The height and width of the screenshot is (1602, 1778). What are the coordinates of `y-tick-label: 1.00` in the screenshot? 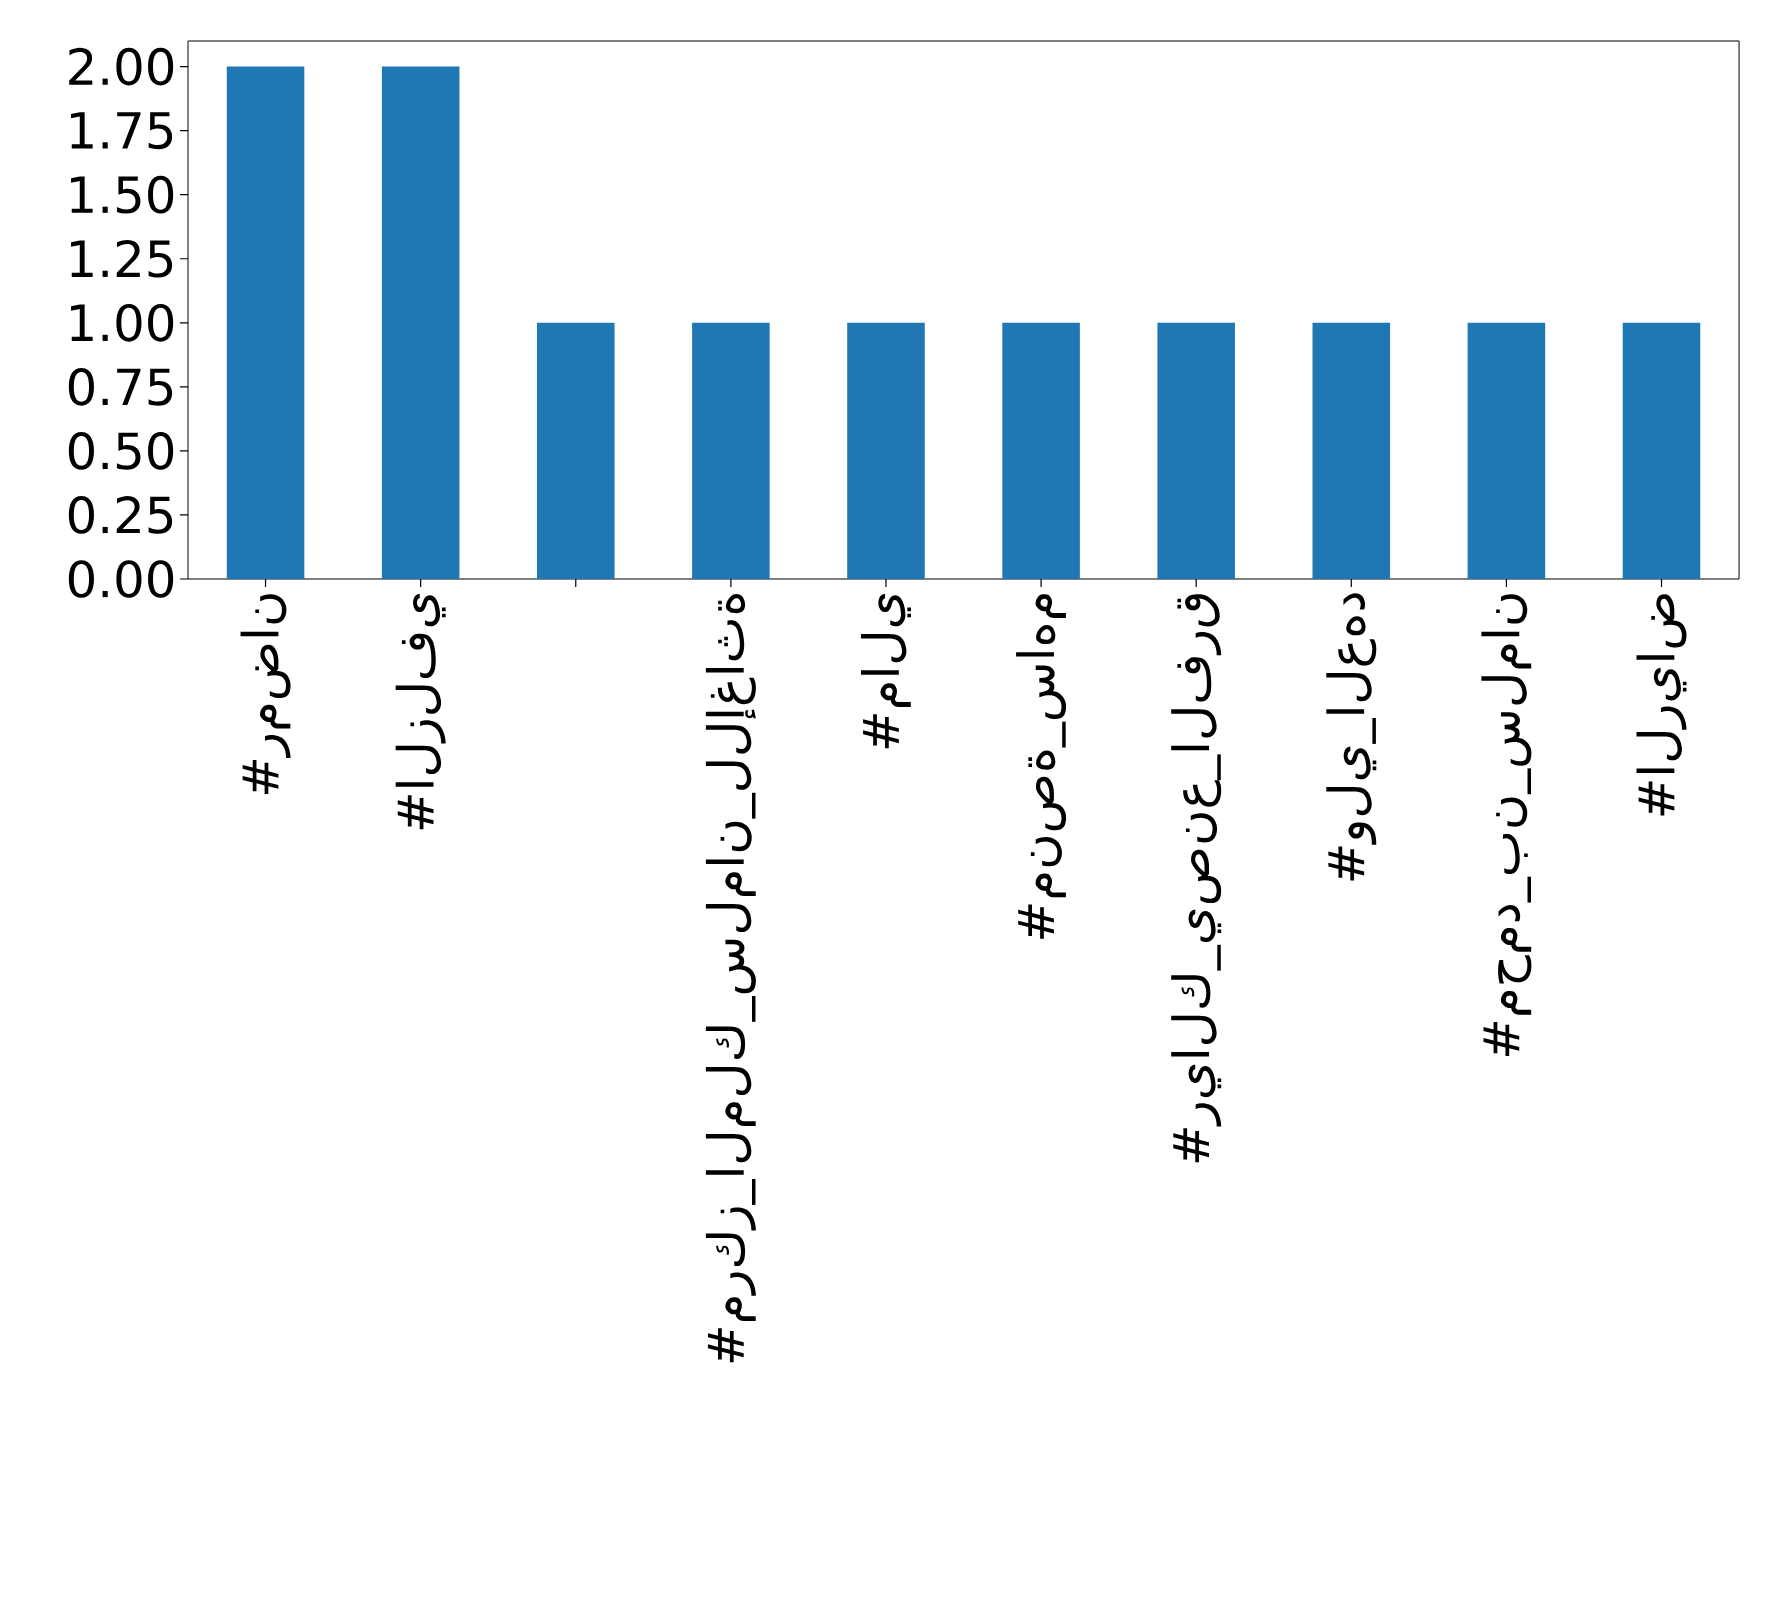 It's located at (122, 322).